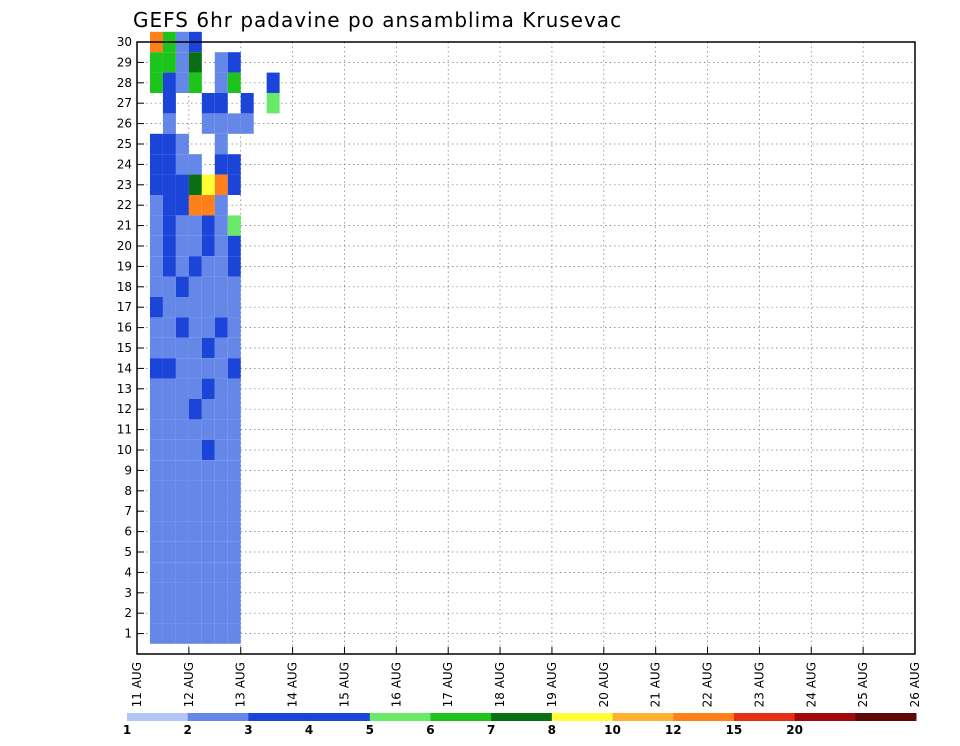 The image size is (960, 746). I want to click on y-tick-label: 11, so click(124, 430).